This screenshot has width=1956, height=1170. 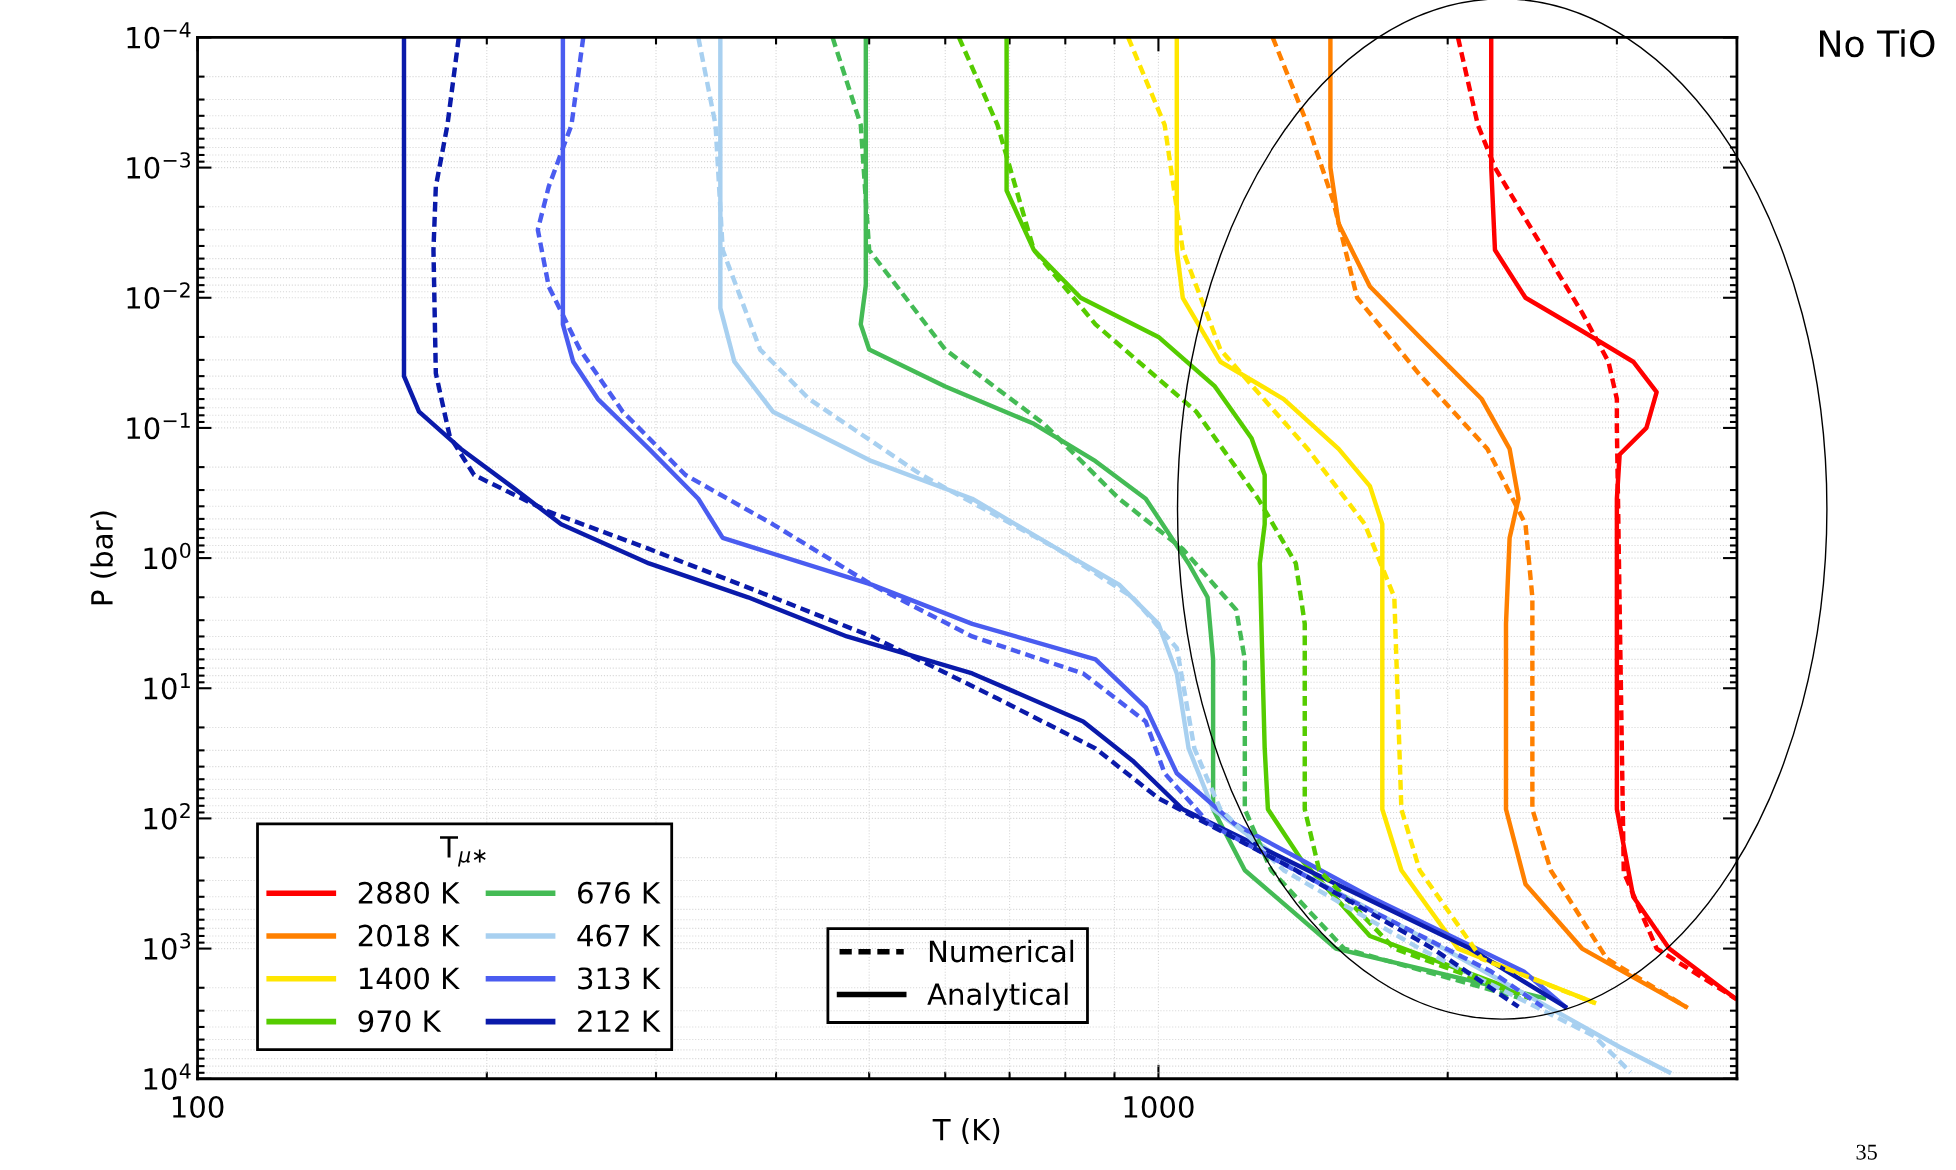 What do you see at coordinates (966, 1131) in the screenshot?
I see `x-axis-title: T (K)` at bounding box center [966, 1131].